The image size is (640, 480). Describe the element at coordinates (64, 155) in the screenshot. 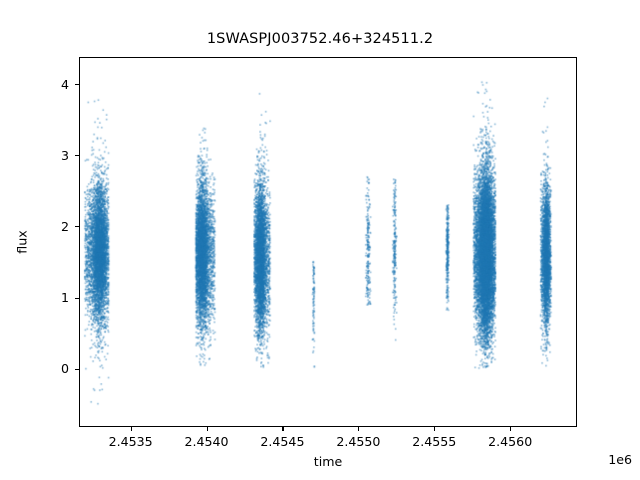

I see `y-tick-label: 3` at that location.